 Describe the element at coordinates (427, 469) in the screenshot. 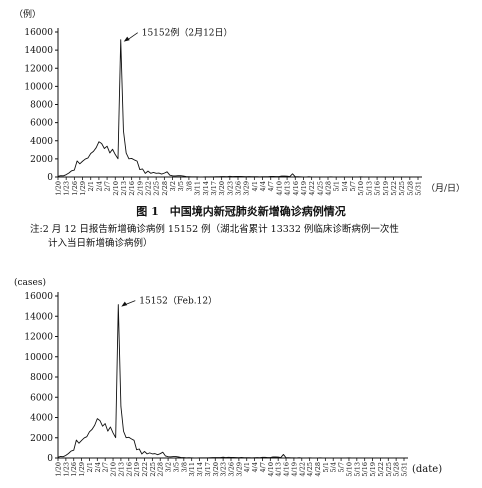

I see `x-axis-unit: (date)` at that location.